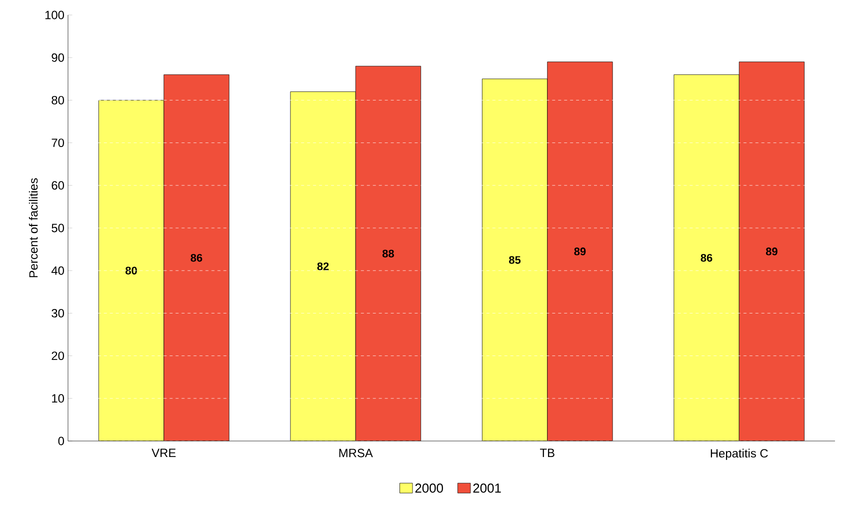 The image size is (841, 520). What do you see at coordinates (58, 313) in the screenshot?
I see `y-tick-label: 30` at bounding box center [58, 313].